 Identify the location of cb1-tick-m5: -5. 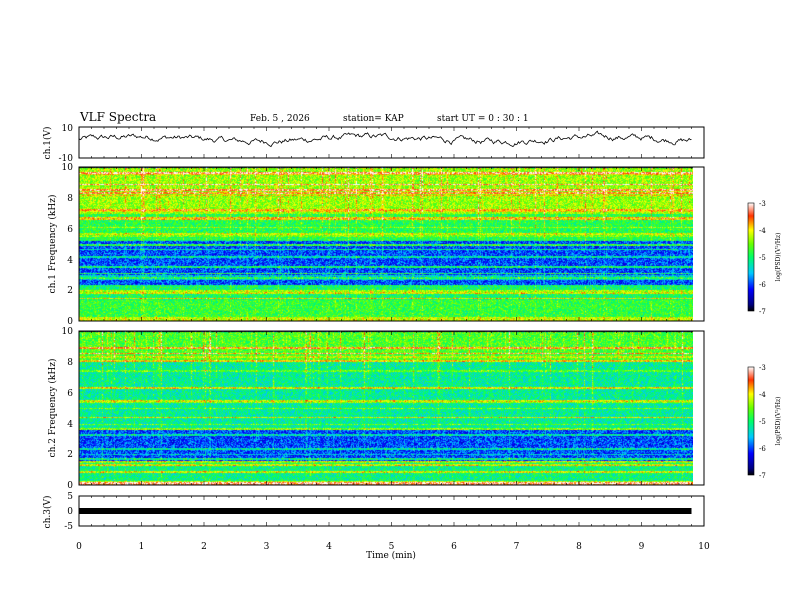
(762, 258).